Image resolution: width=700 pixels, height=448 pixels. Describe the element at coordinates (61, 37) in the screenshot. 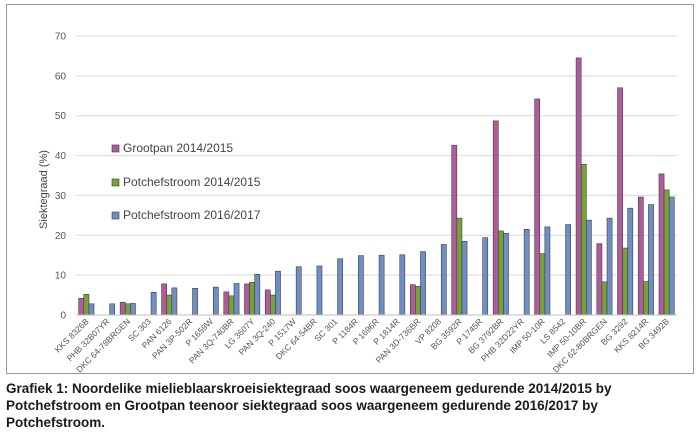

I see `y-tick-label: 70` at that location.